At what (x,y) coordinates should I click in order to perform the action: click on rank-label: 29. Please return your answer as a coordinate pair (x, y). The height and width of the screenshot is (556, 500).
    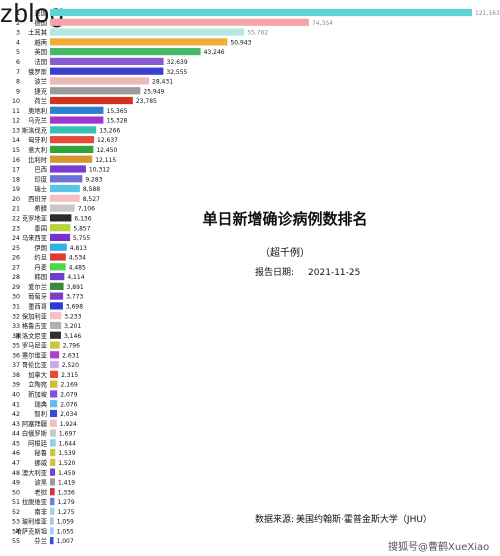
    Looking at the image, I should click on (16, 287).